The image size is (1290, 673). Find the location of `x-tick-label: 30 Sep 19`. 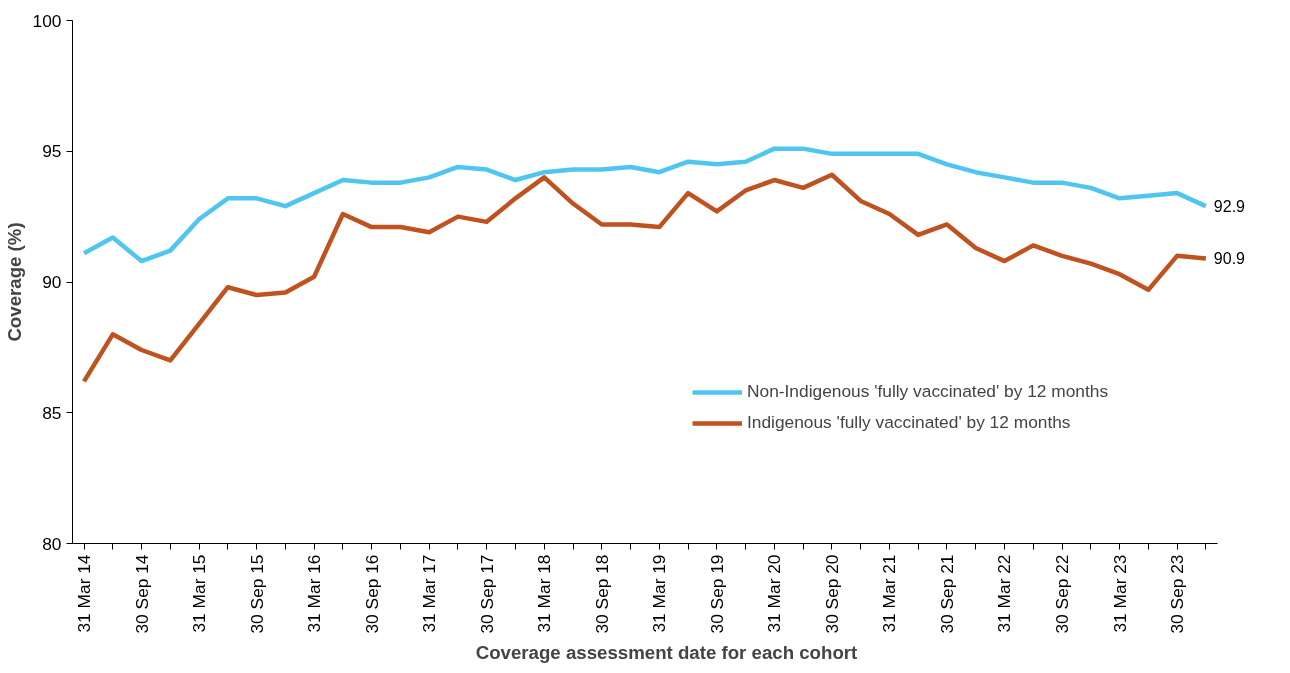

x-tick-label: 30 Sep 19 is located at coordinates (716, 594).